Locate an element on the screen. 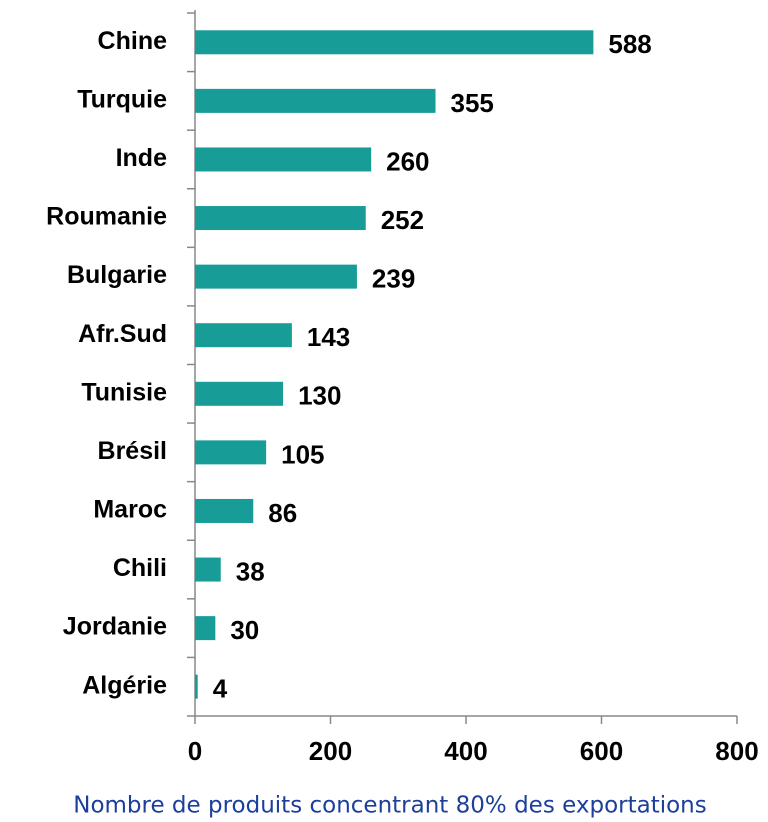  value-label: 143 is located at coordinates (328, 337).